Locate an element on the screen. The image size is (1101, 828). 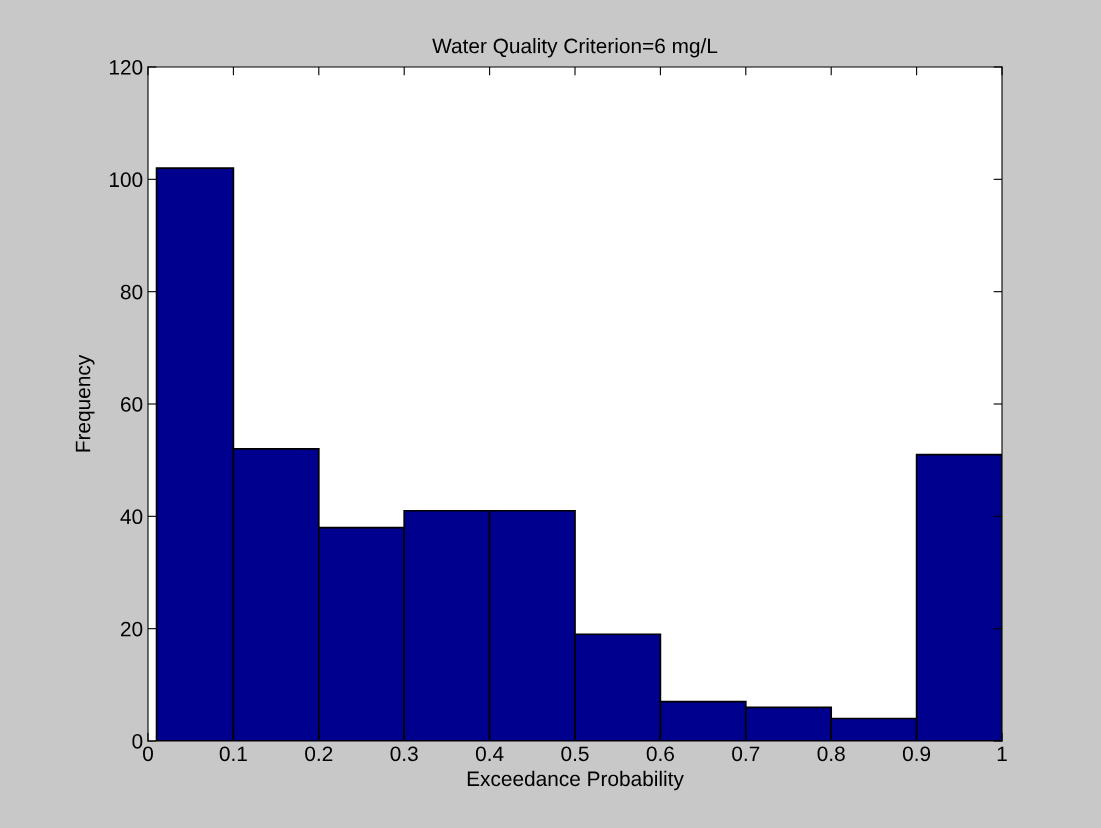
x-tick-label: 0.2 is located at coordinates (319, 754).